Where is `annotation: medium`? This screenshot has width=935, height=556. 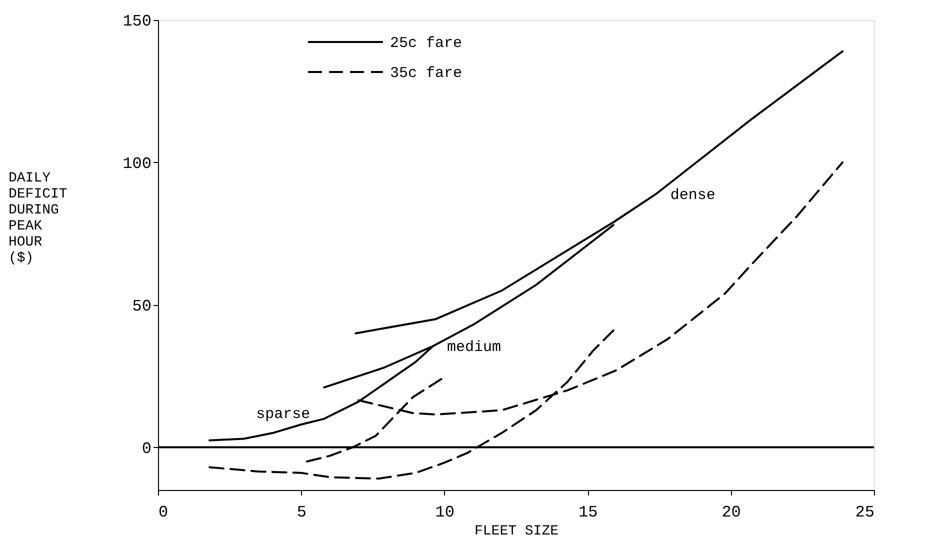 annotation: medium is located at coordinates (473, 347).